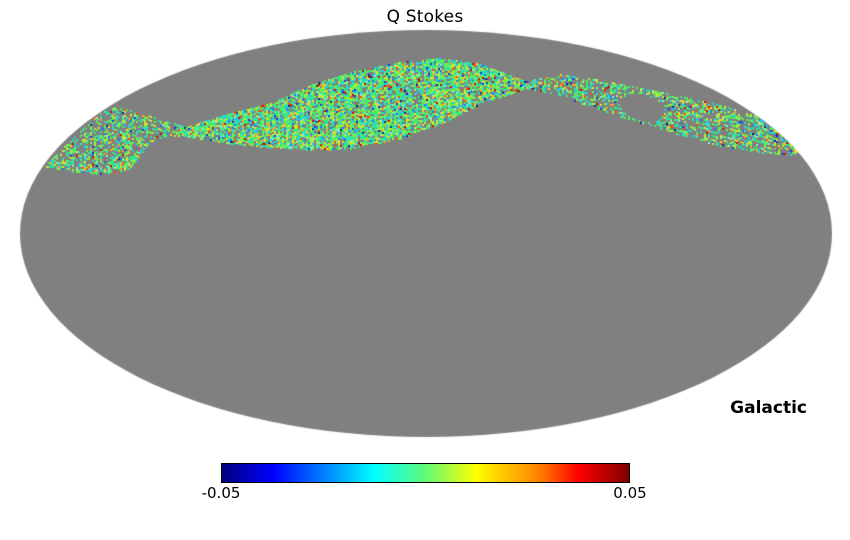 This screenshot has height=540, width=850. Describe the element at coordinates (768, 408) in the screenshot. I see `coordinate-system-label: Galactic` at that location.